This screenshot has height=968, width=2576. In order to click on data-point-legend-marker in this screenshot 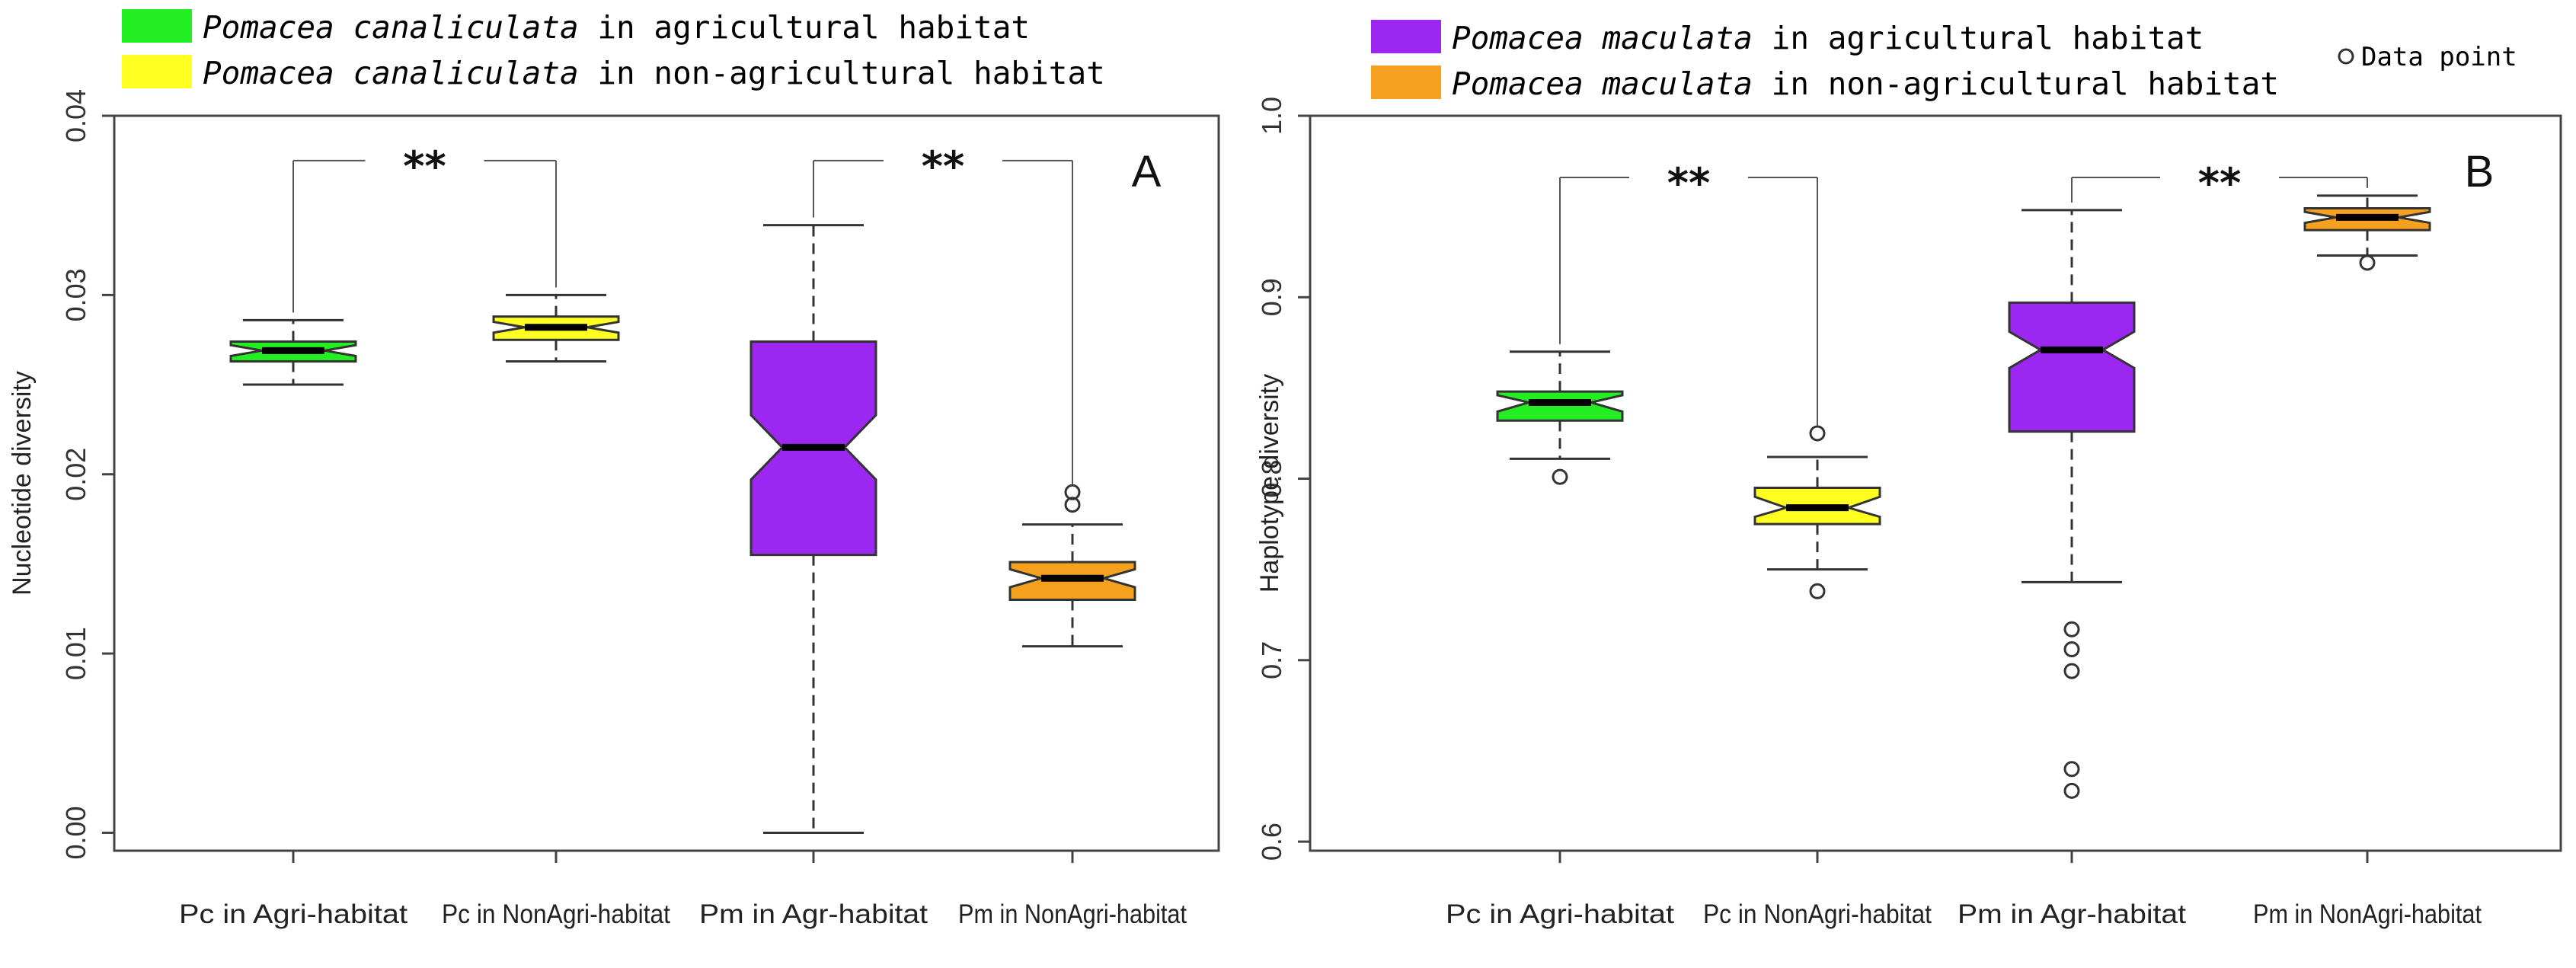, I will do `click(2346, 56)`.